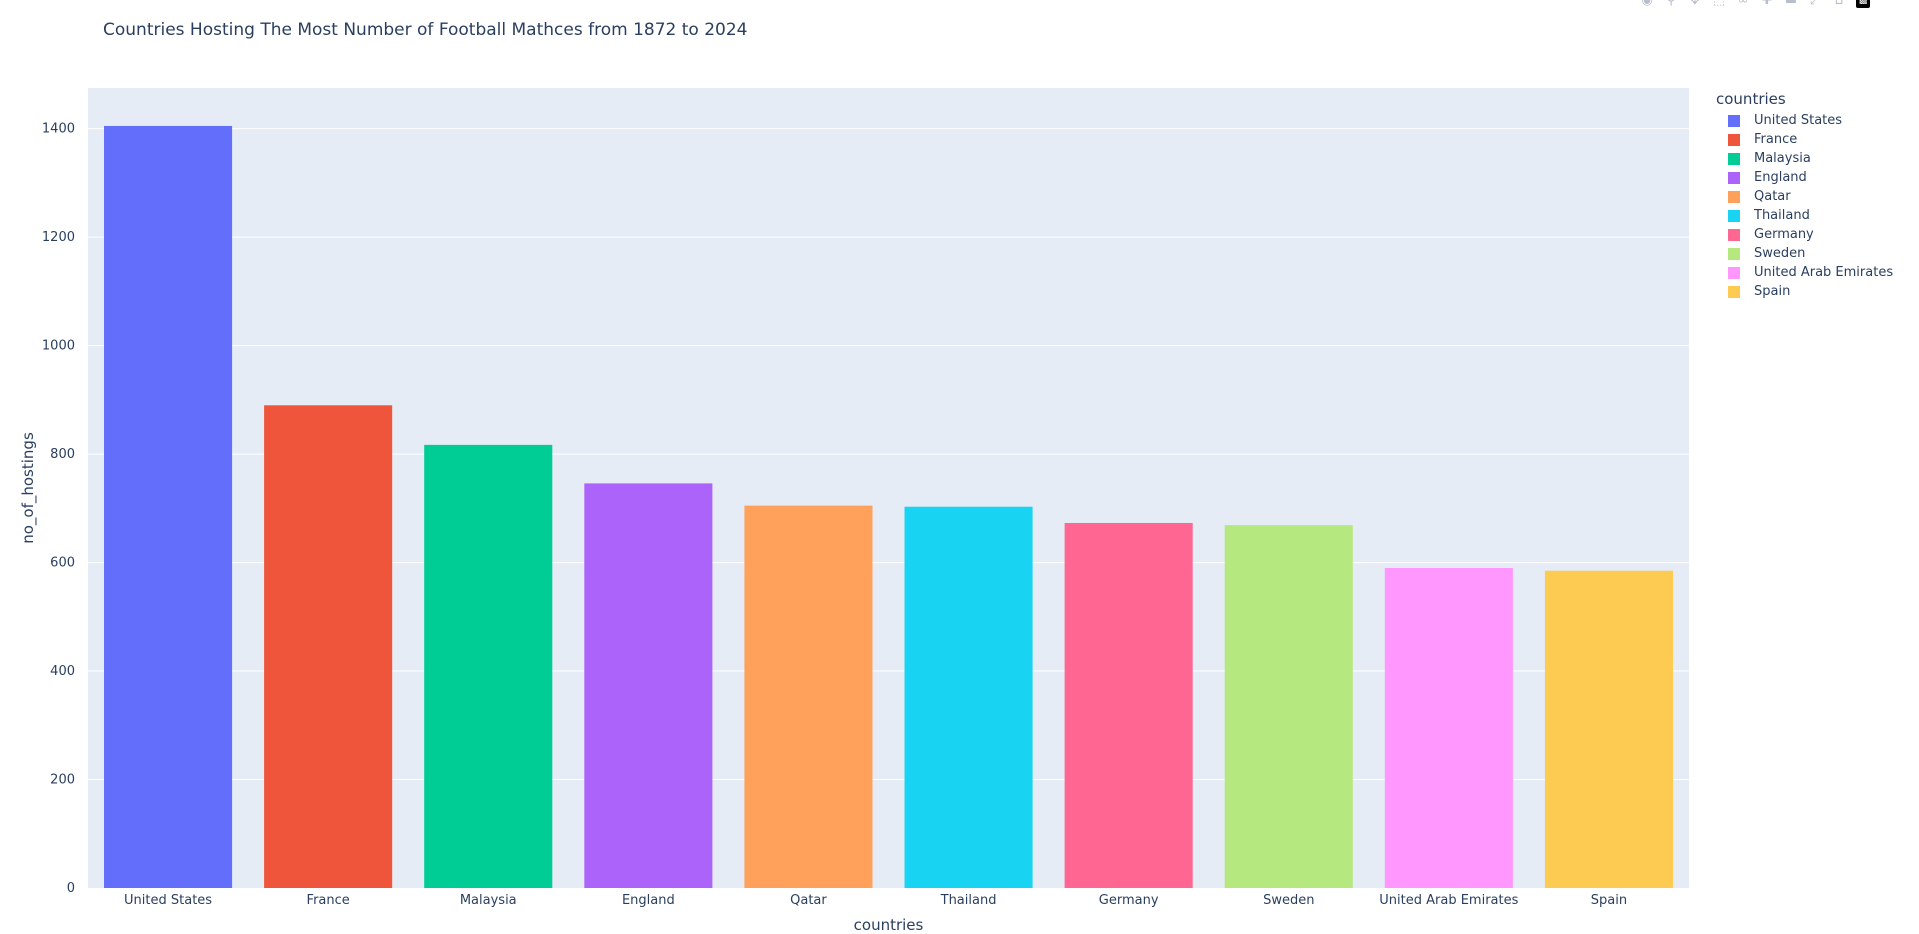 The width and height of the screenshot is (1919, 934). I want to click on reset-axes-icon: ⌂, so click(1839, 4).